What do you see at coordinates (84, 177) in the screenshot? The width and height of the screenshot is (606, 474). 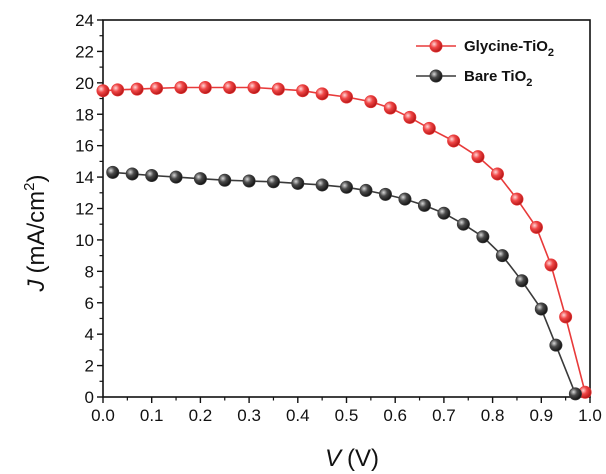 I see `y-tick-label: 14` at bounding box center [84, 177].